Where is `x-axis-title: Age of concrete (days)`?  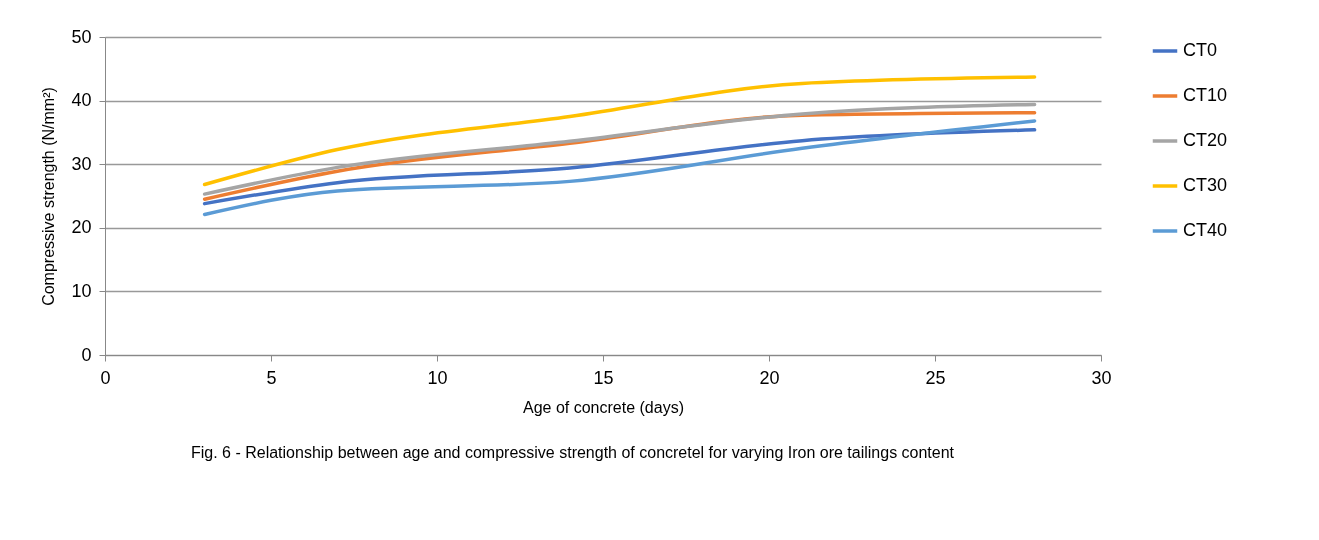
x-axis-title: Age of concrete (days) is located at coordinates (603, 407).